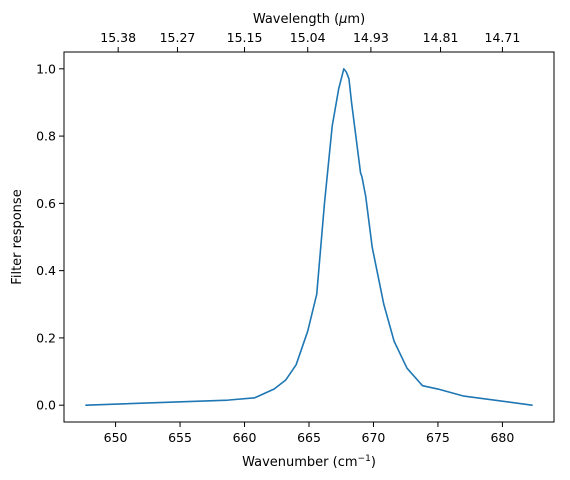 Image resolution: width=570 pixels, height=480 pixels. What do you see at coordinates (309, 462) in the screenshot?
I see `x-axis-label: Wavenumber (cm−1)` at bounding box center [309, 462].